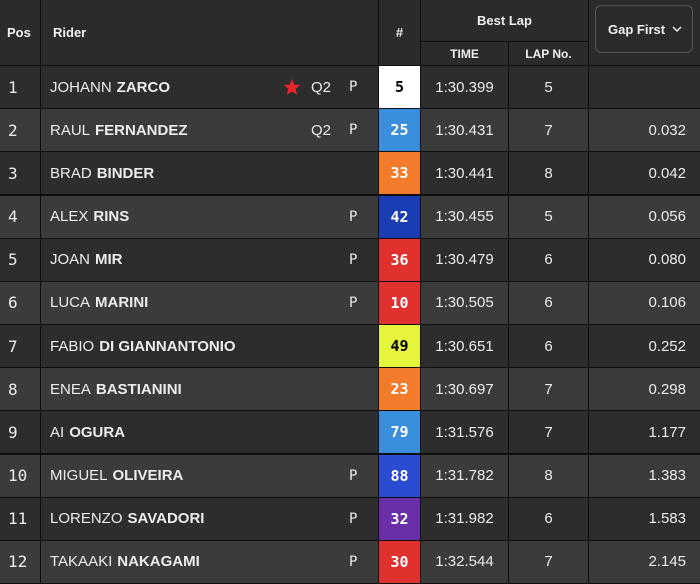 The height and width of the screenshot is (584, 700). I want to click on header-best-lap: Best Lap, so click(504, 20).